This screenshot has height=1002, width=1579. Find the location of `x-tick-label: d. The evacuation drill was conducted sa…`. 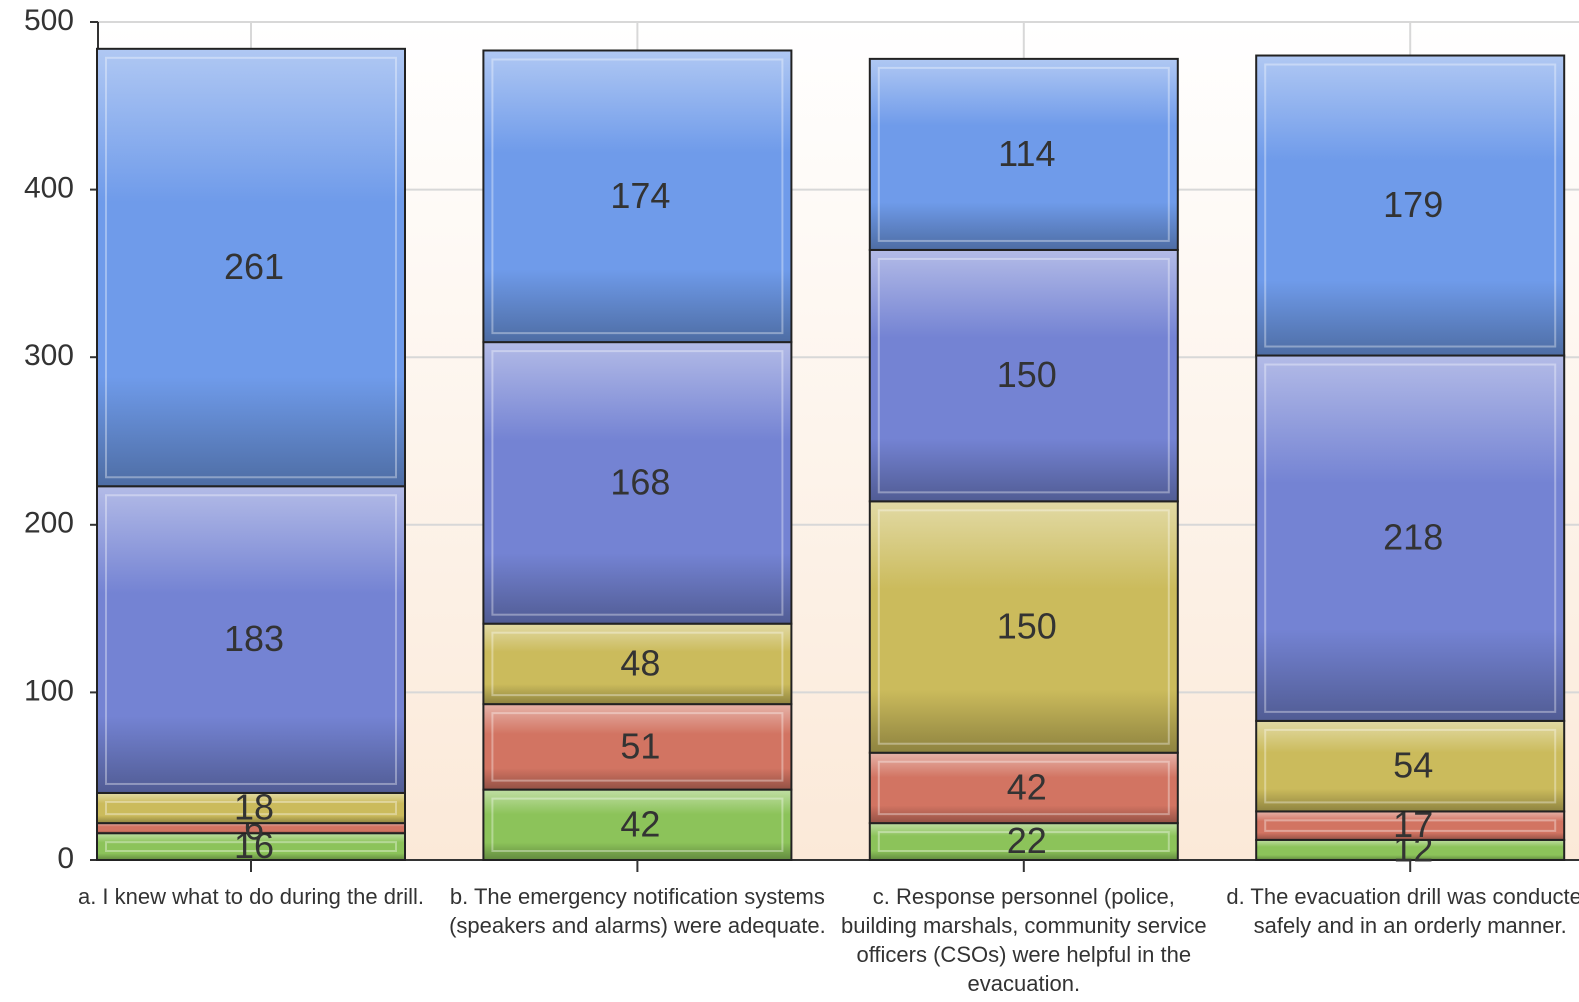

x-tick-label: d. The evacuation drill was conducted sa… is located at coordinates (1402, 911).